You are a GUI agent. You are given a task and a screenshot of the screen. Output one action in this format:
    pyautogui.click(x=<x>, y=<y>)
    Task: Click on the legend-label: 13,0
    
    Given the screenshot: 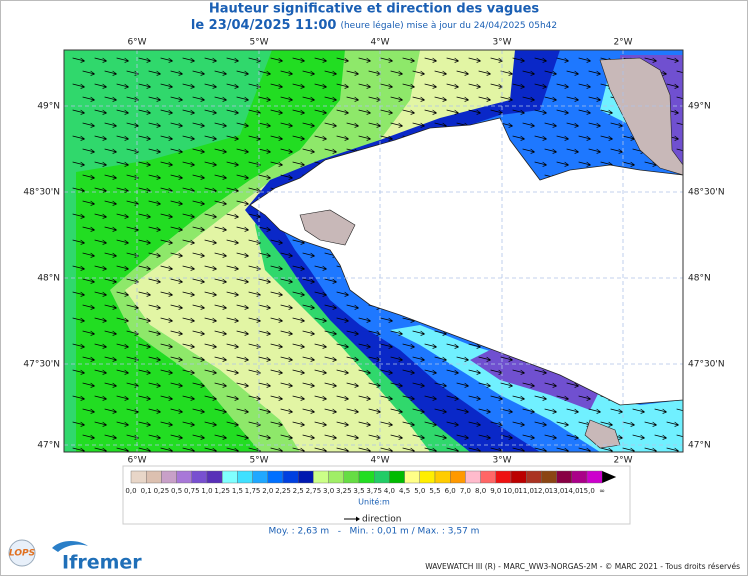 What is the action you would take?
    pyautogui.click(x=557, y=491)
    